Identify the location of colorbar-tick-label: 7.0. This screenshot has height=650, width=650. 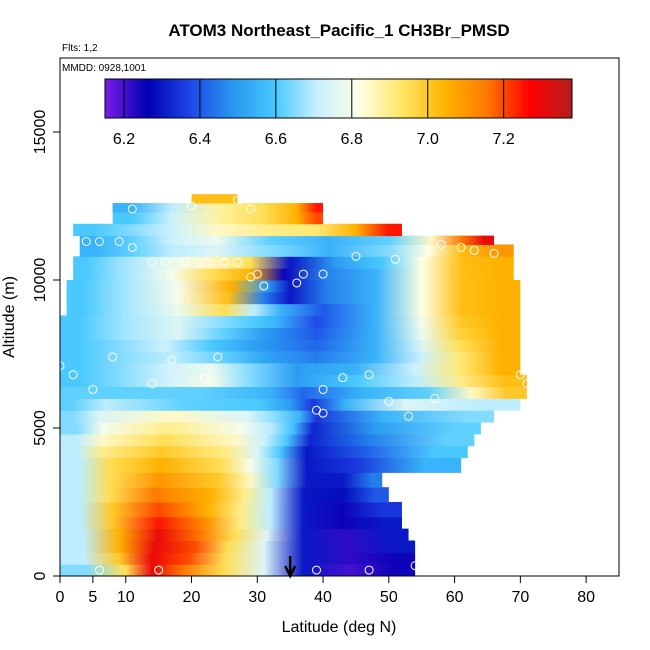
(428, 139).